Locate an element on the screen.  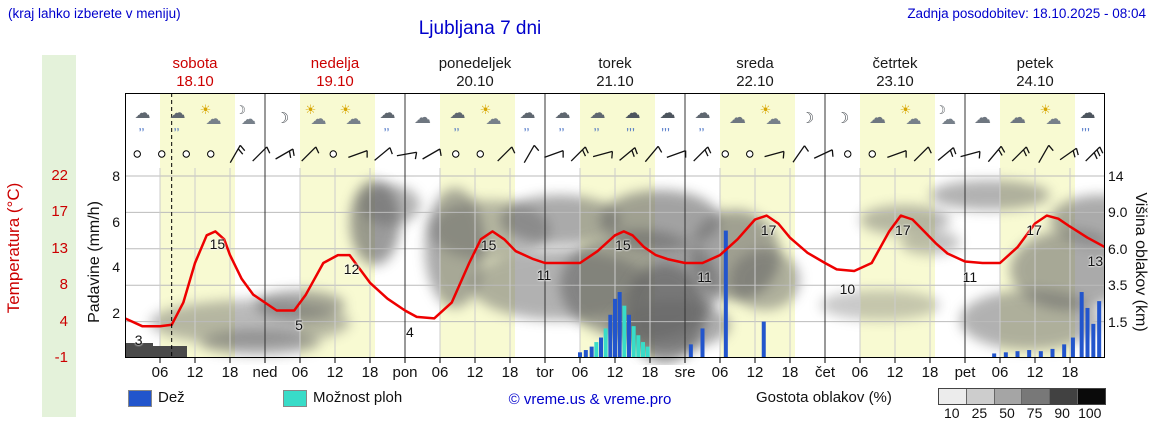
day-date: 23.10 is located at coordinates (895, 81).